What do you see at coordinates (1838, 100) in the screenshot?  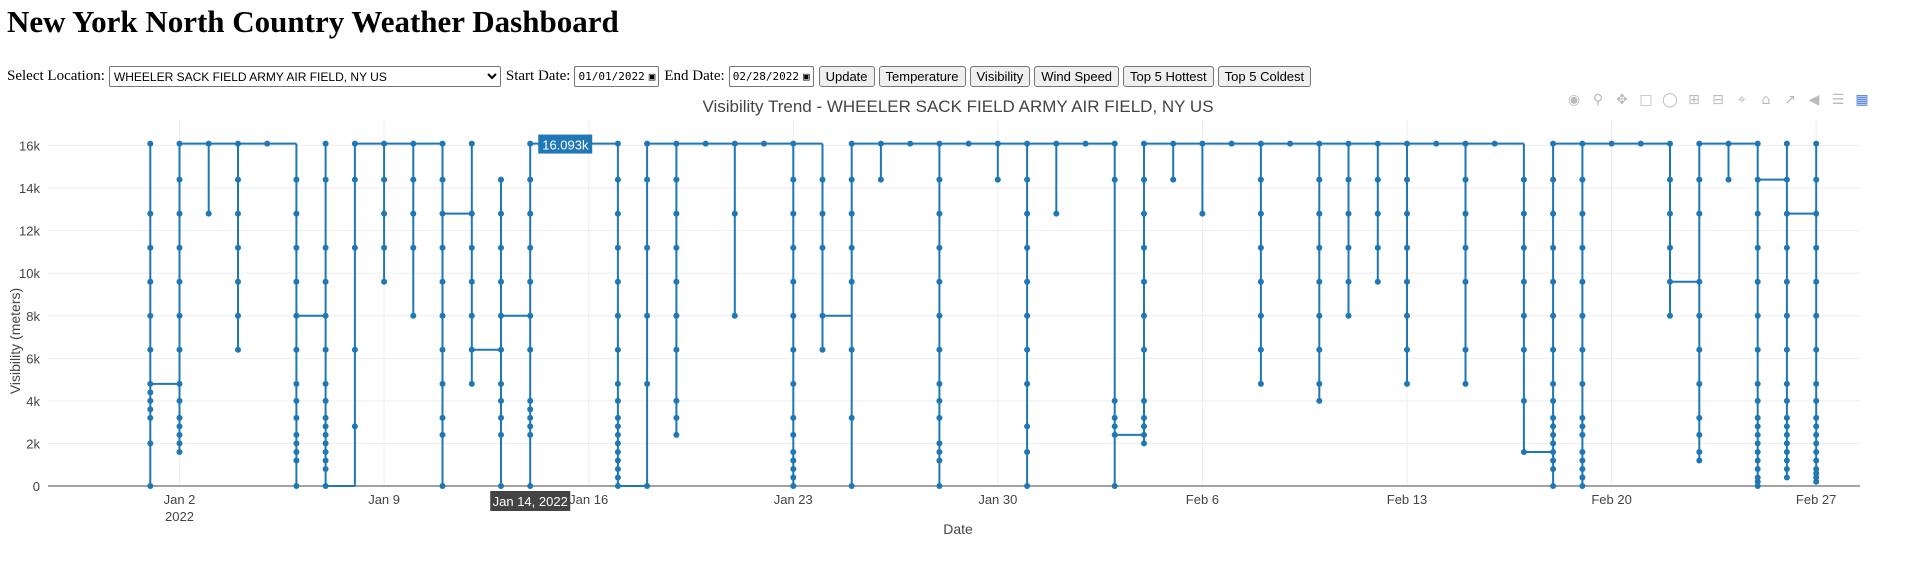 I see `hover-compare-icon: ☰` at bounding box center [1838, 100].